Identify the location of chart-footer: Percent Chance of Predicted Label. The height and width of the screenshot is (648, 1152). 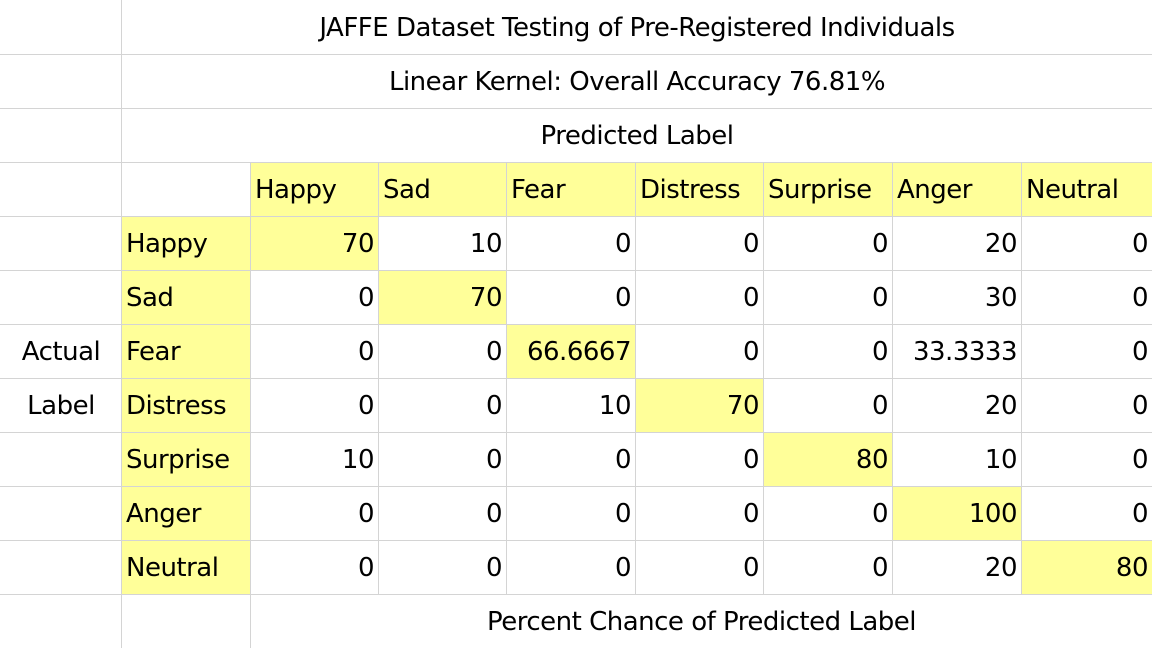
(701, 621).